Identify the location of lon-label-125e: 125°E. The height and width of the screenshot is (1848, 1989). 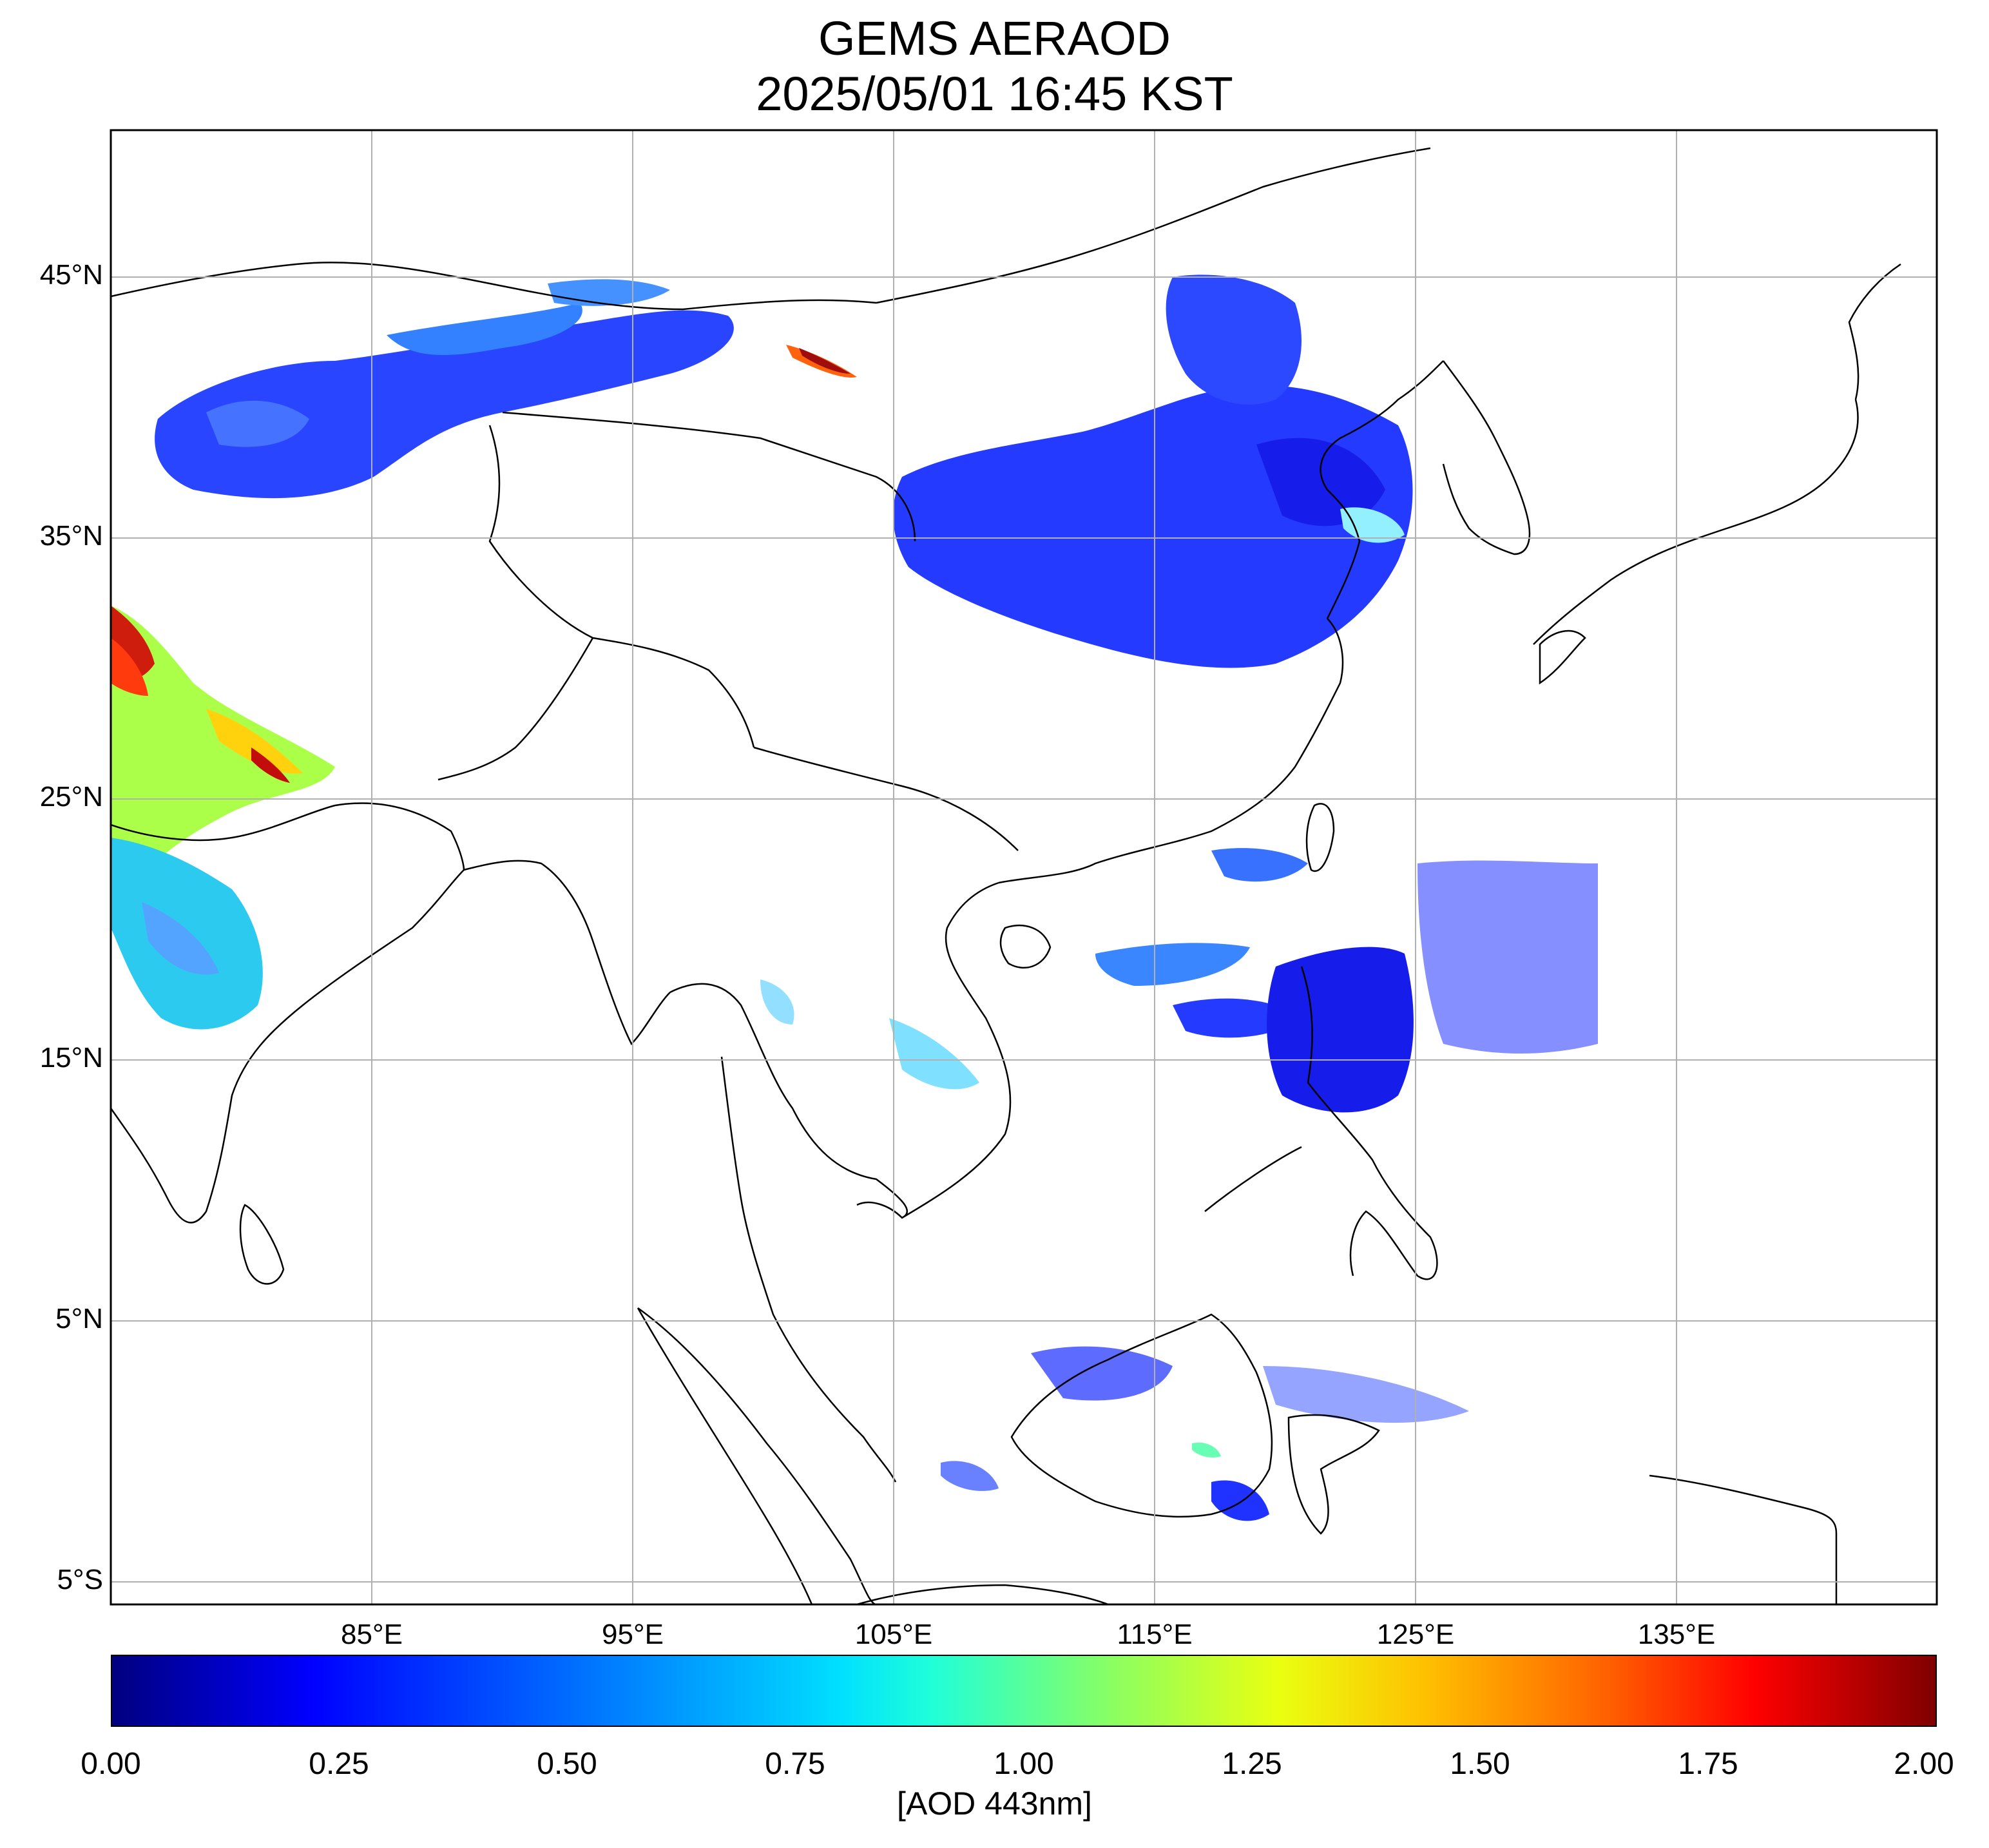
(1415, 1634).